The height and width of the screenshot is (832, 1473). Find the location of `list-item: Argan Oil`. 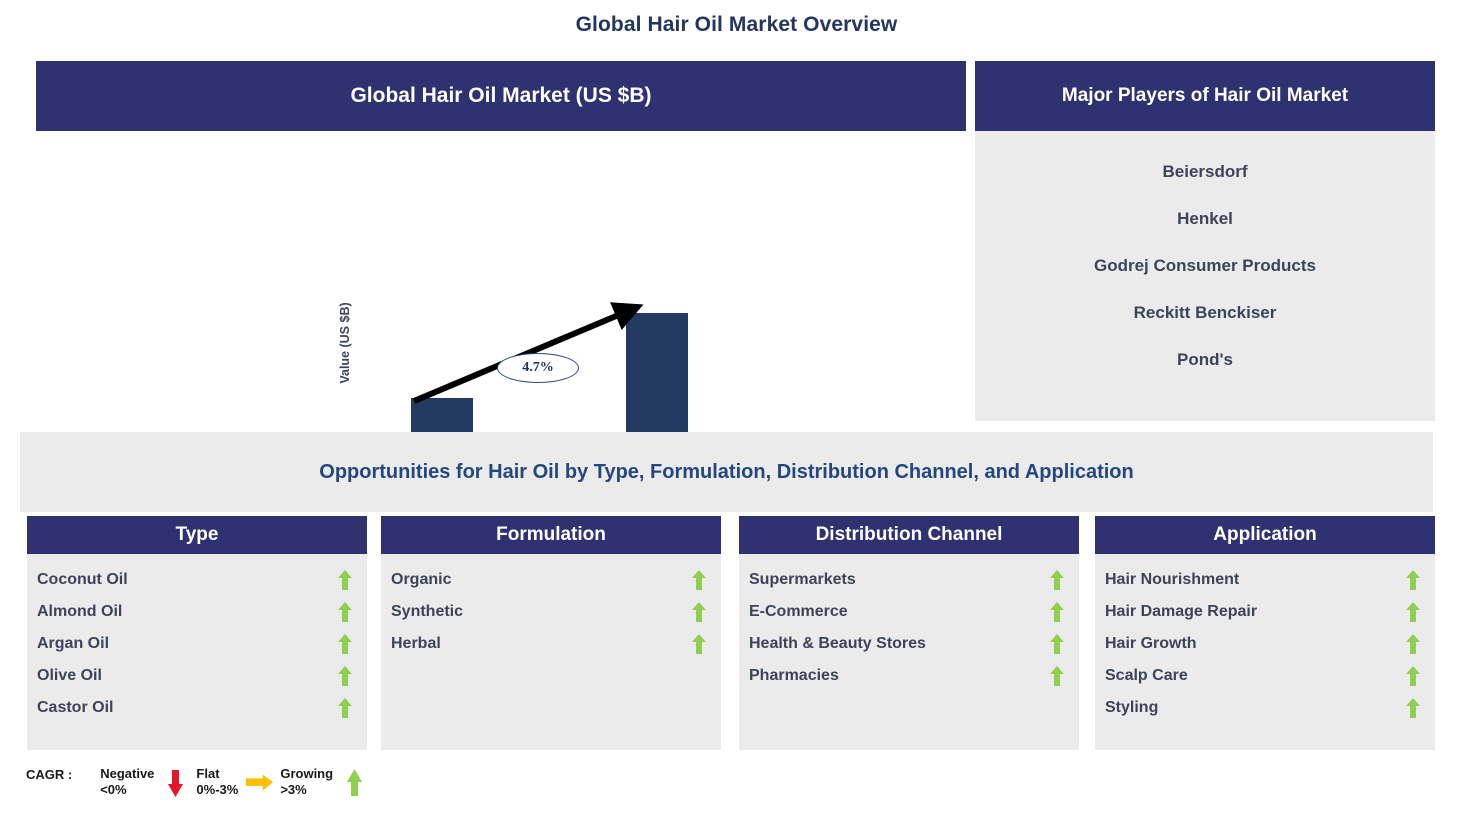

list-item: Argan Oil is located at coordinates (195, 644).